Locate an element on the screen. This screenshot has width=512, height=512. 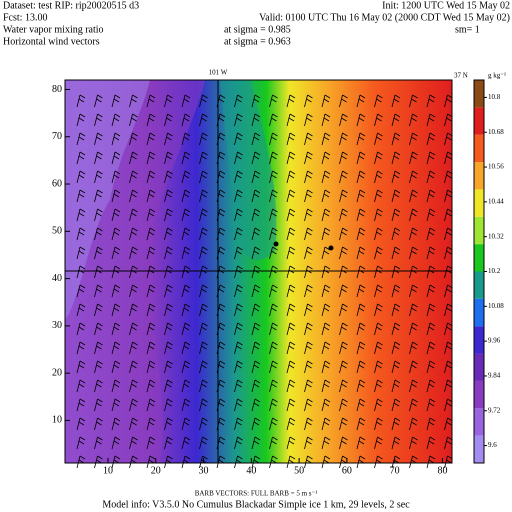
colorbar-label: 9.72 is located at coordinates (494, 410).